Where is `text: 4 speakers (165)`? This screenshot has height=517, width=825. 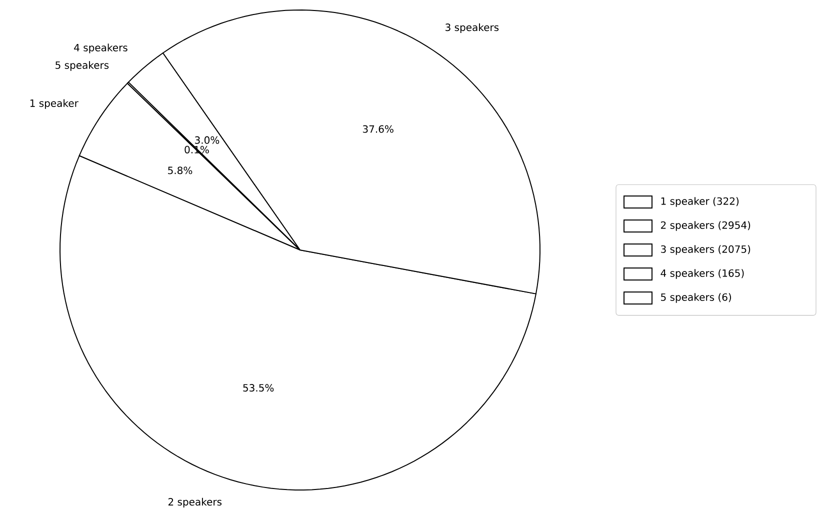
text: 4 speakers (165) is located at coordinates (702, 274).